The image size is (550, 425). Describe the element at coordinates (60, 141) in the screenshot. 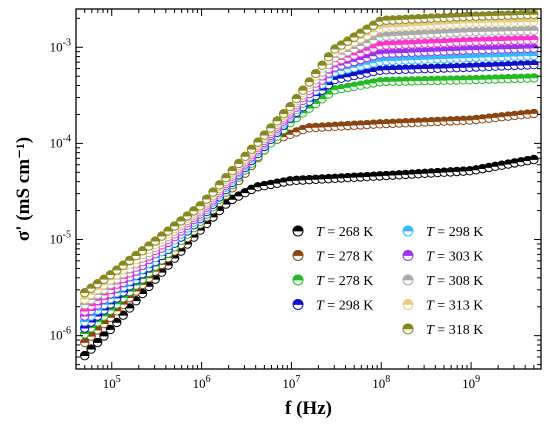

I see `y-tick-label: 10⁻⁴` at that location.